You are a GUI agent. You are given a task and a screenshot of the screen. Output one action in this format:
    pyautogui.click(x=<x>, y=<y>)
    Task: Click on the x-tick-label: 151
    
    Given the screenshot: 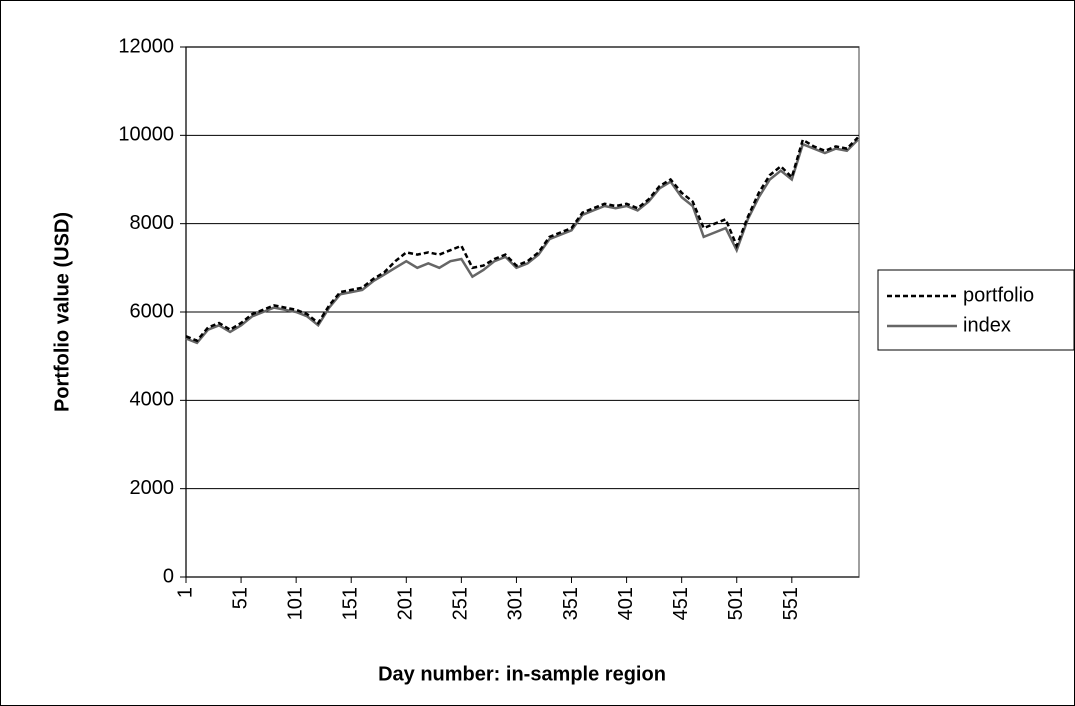 What is the action you would take?
    pyautogui.click(x=351, y=603)
    